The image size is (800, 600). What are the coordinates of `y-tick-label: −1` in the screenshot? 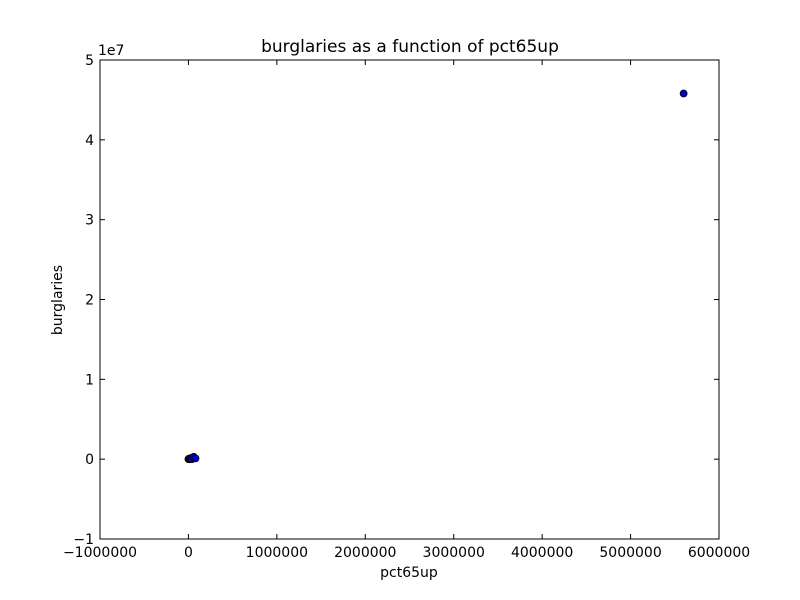 It's located at (83, 540).